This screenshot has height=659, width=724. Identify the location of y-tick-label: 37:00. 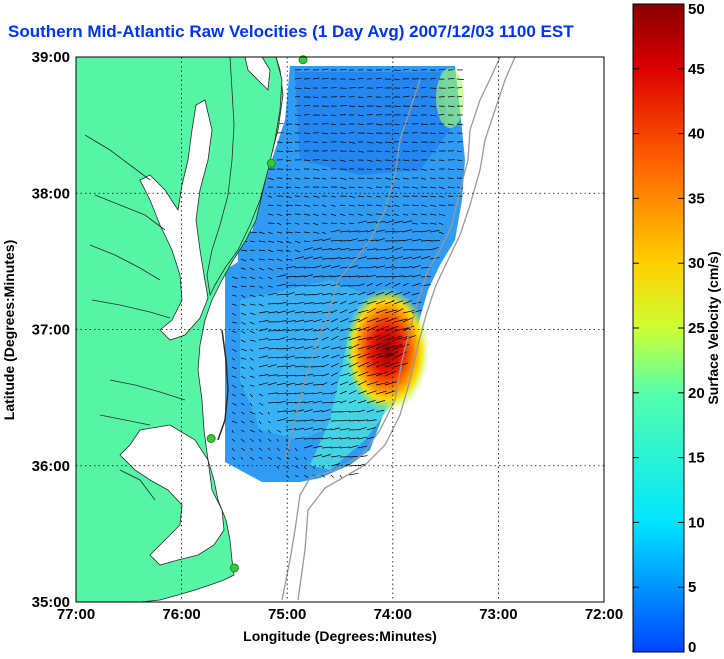
(51, 330).